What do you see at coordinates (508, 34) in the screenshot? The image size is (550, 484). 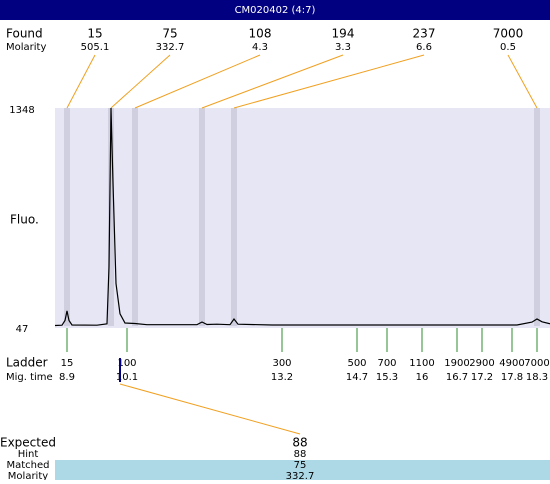 I see `peak-size: 7000` at bounding box center [508, 34].